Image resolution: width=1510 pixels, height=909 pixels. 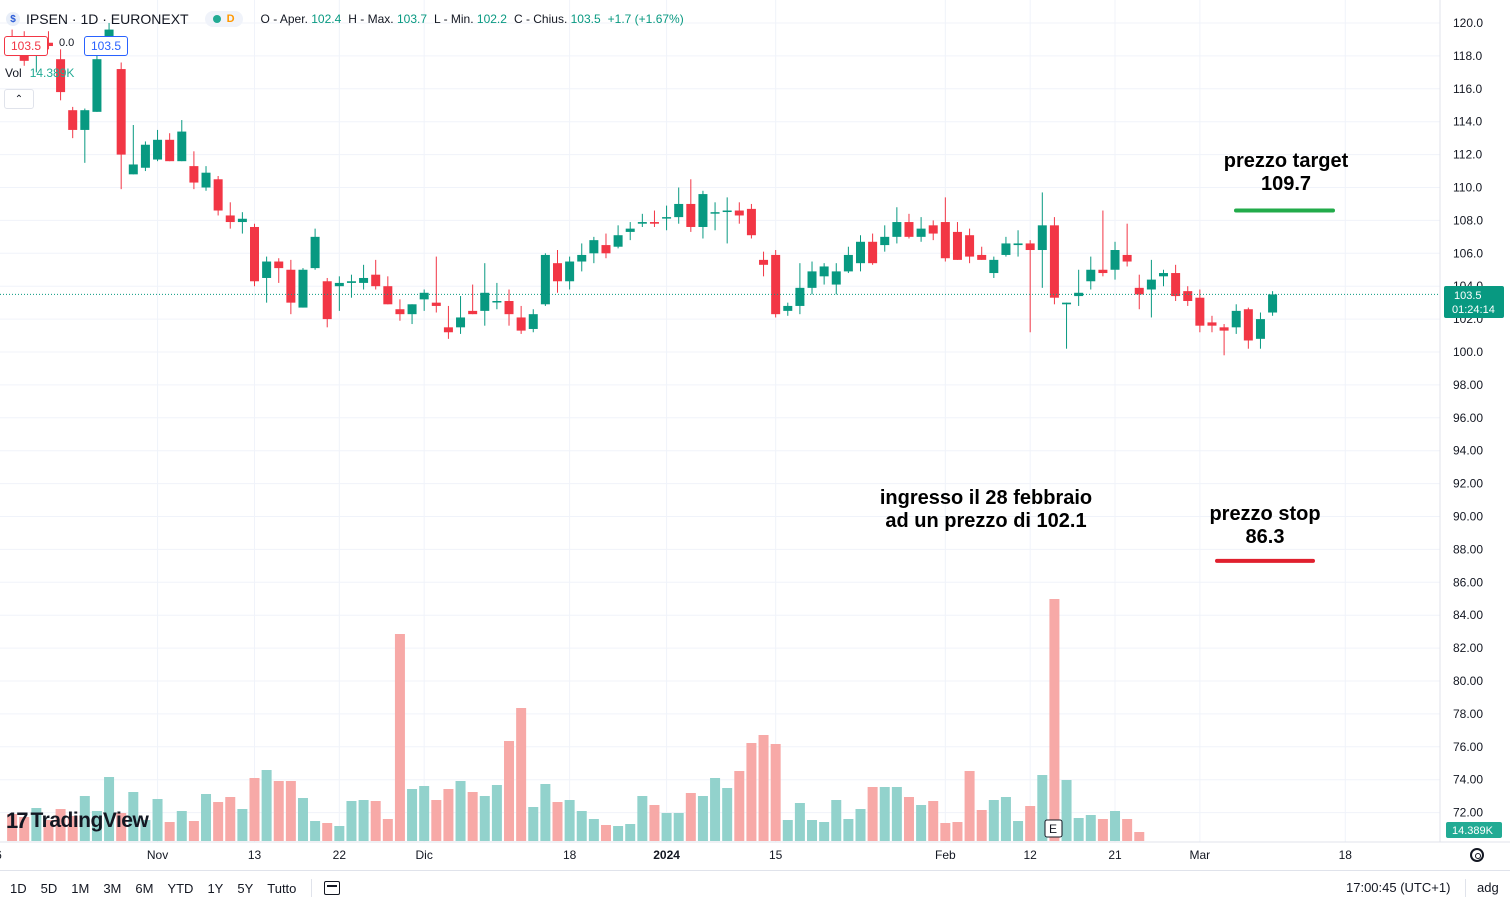 What do you see at coordinates (1477, 855) in the screenshot?
I see `gear-icon` at bounding box center [1477, 855].